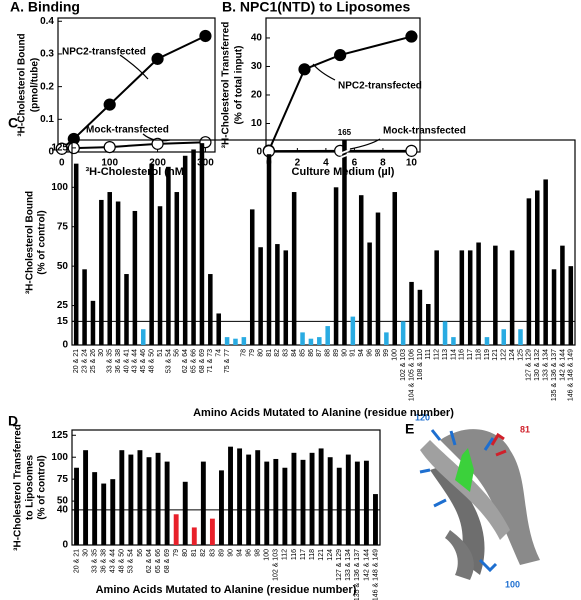  I want to click on x-tick-label: 6, so click(355, 163).